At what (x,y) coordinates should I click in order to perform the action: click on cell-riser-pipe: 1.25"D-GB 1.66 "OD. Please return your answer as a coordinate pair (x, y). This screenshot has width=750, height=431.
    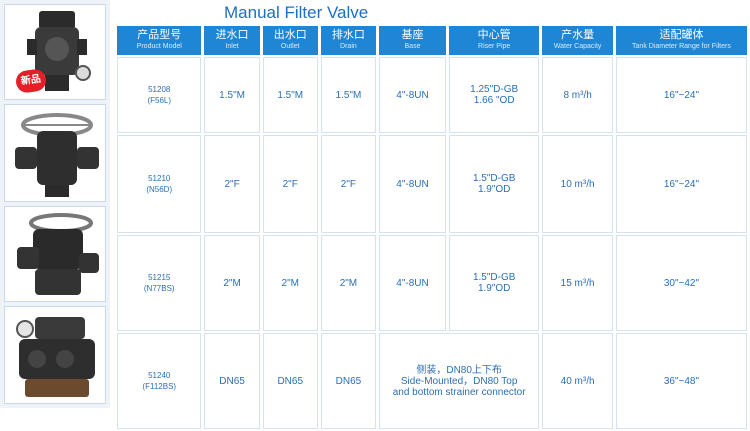
    Looking at the image, I should click on (494, 95).